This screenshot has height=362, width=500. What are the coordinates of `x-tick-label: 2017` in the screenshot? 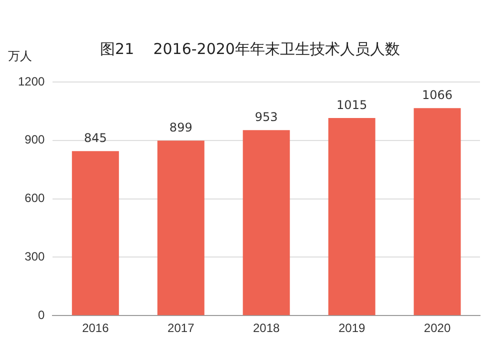 It's located at (181, 328).